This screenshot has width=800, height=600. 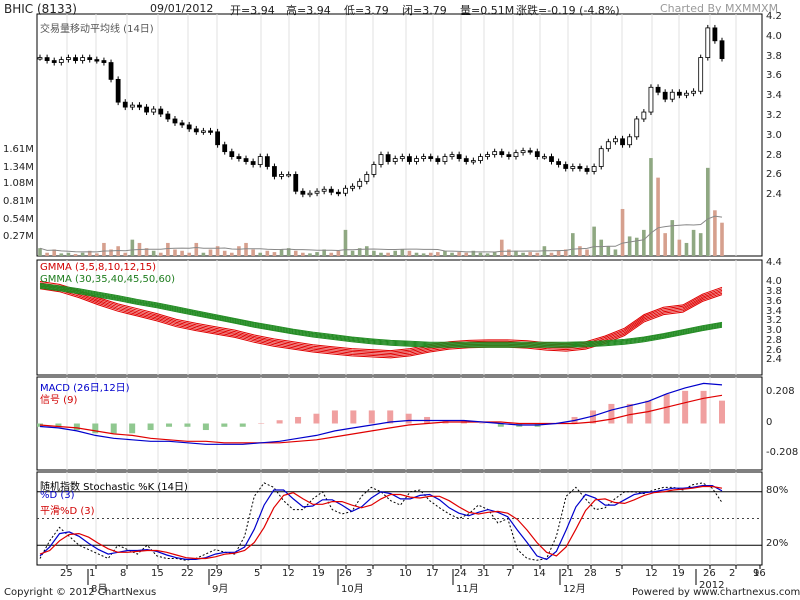 What do you see at coordinates (568, 10) in the screenshot?
I see `change-value: 涨跌=-0.19 (-4.8%)` at bounding box center [568, 10].